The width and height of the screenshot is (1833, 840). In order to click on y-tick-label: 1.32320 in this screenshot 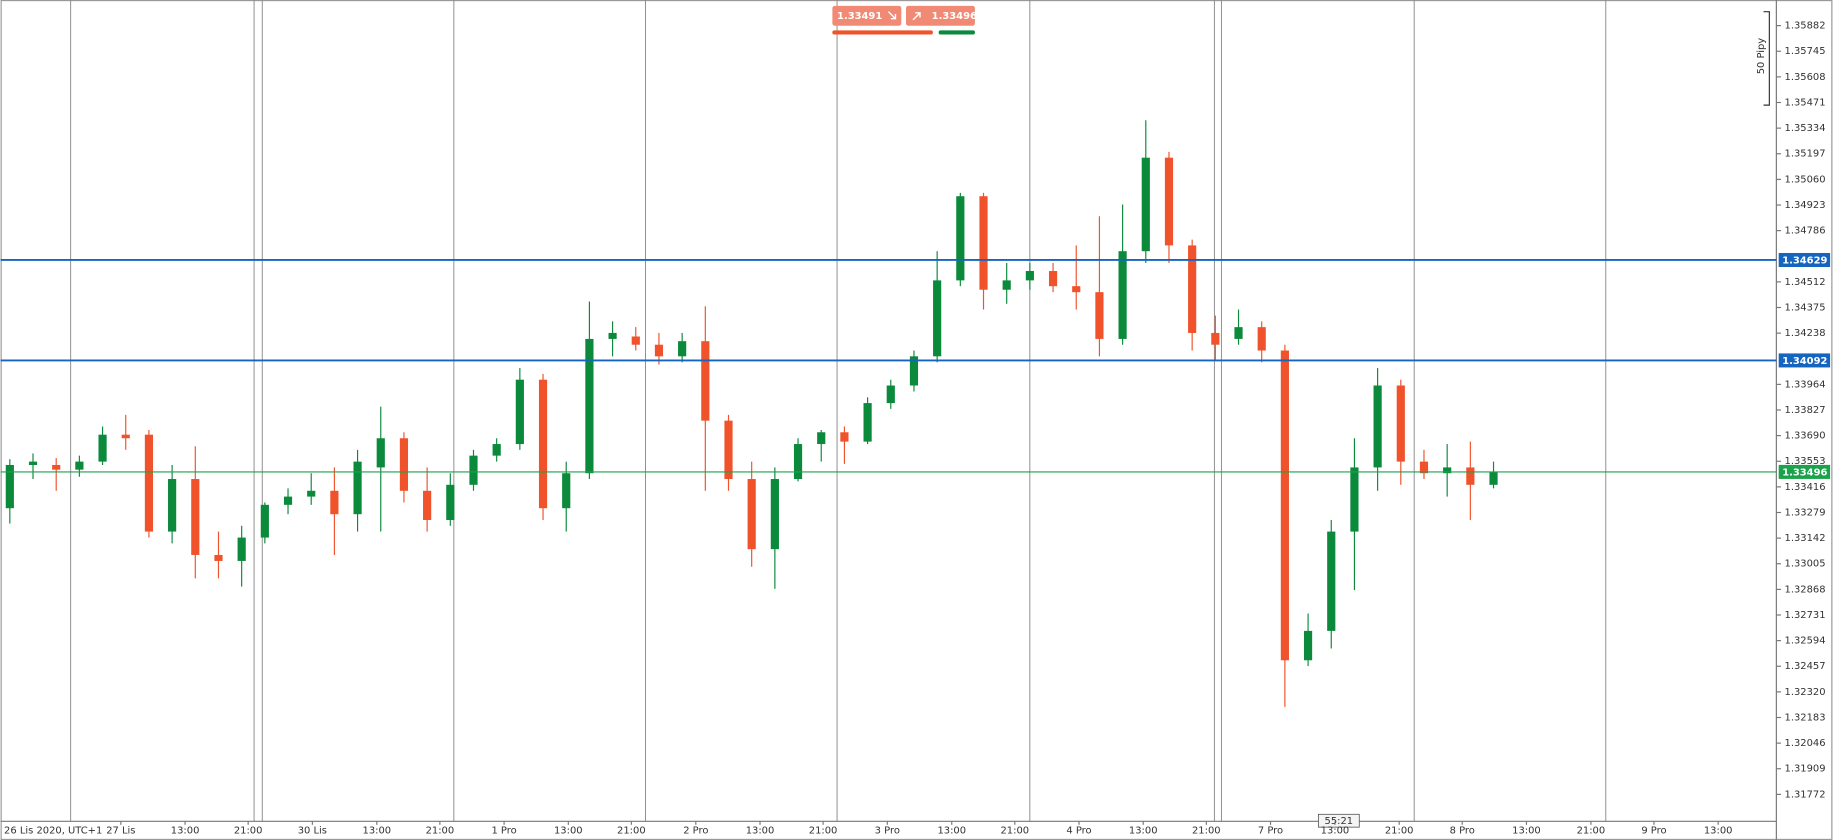, I will do `click(1805, 692)`.